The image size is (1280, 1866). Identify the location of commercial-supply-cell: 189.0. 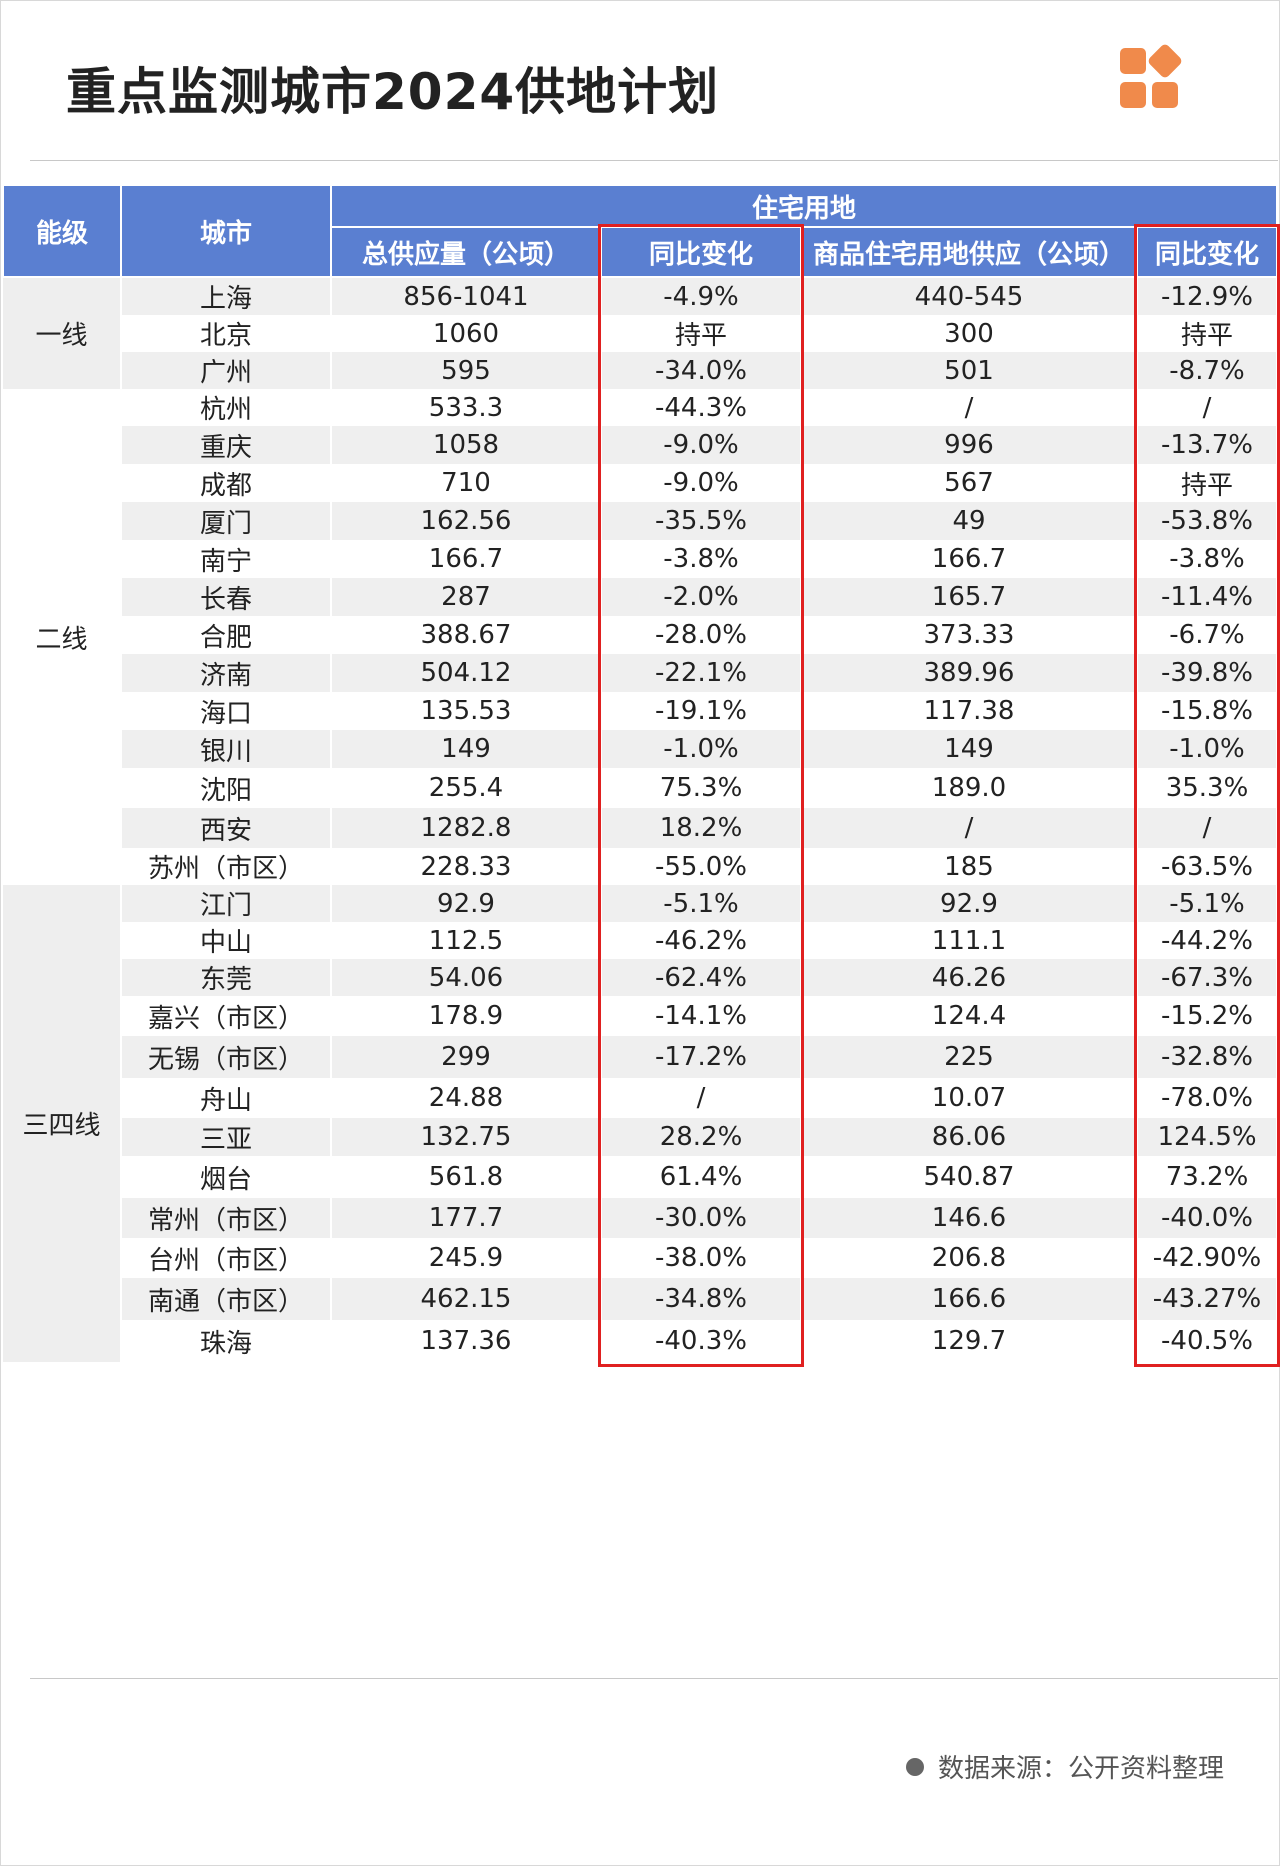
(969, 788).